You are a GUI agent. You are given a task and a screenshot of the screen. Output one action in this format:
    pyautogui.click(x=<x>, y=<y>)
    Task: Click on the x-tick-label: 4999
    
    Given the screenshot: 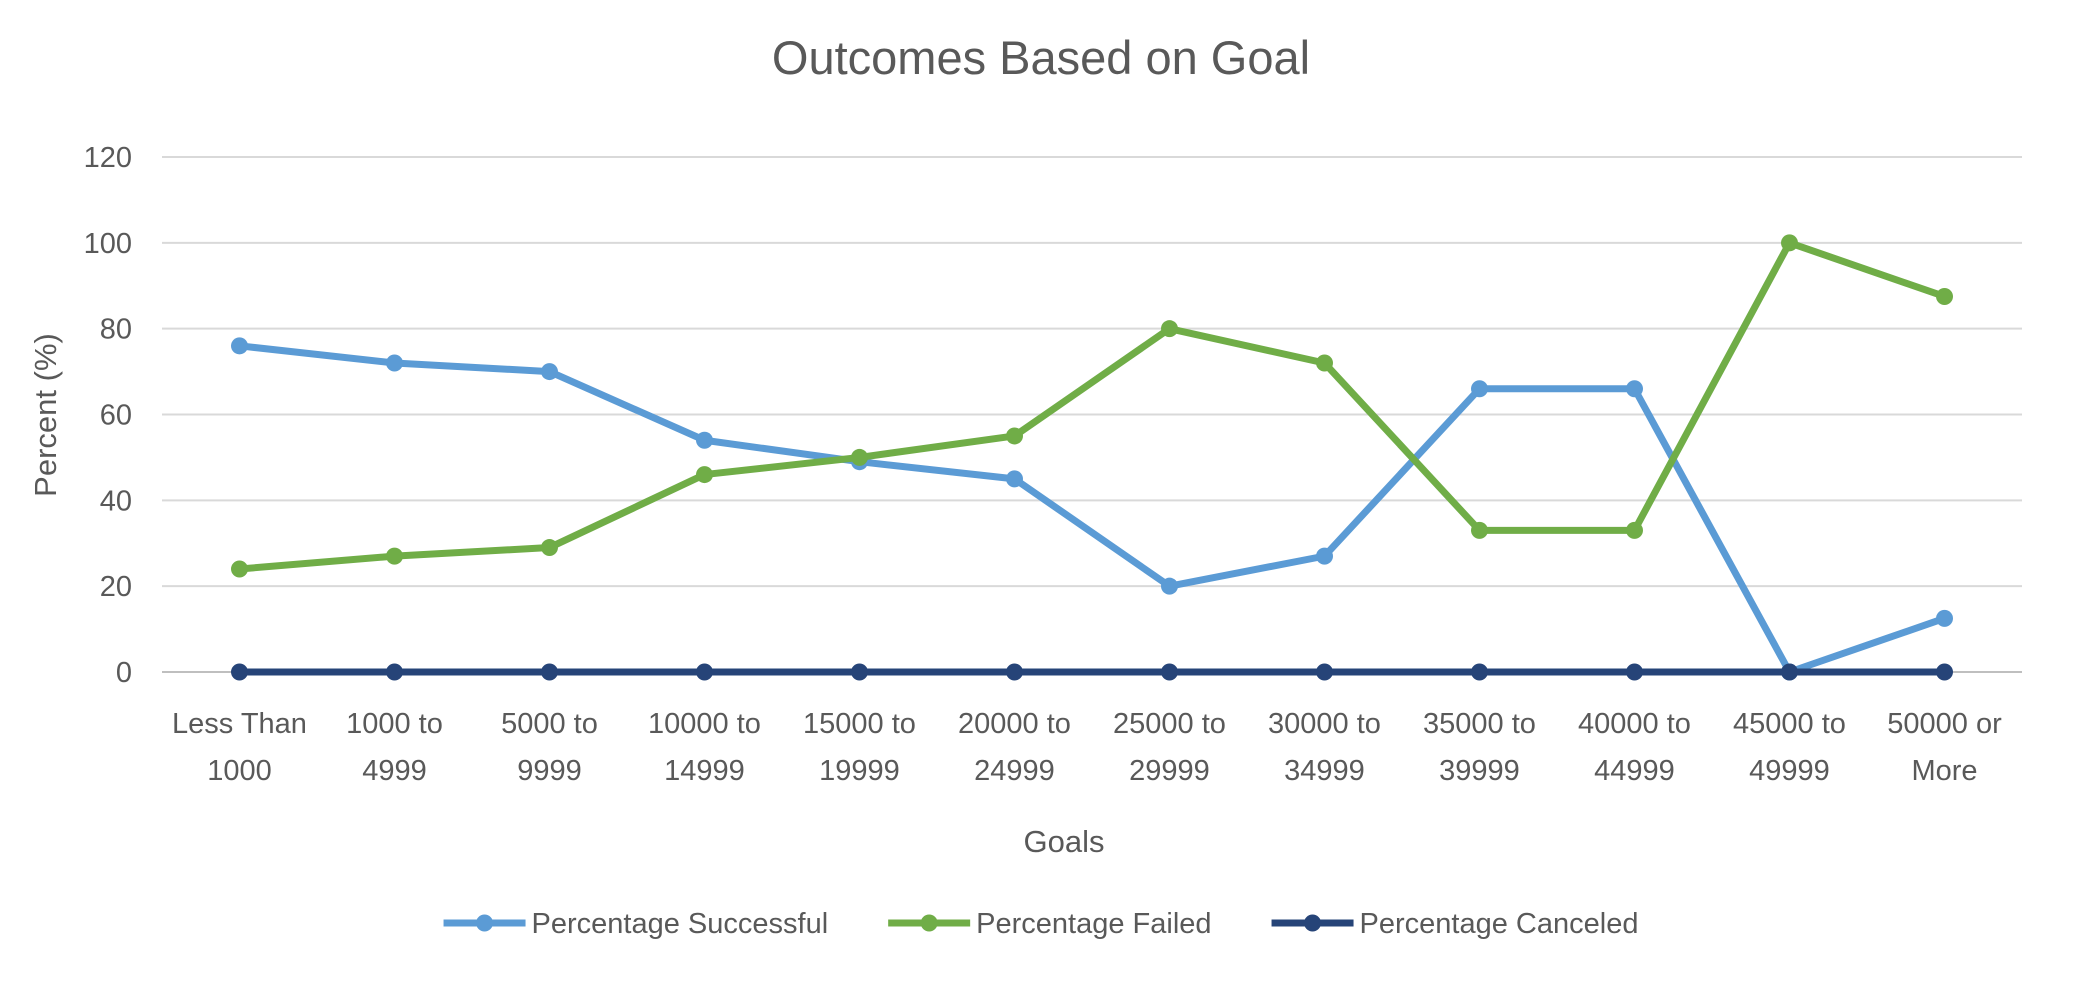 What is the action you would take?
    pyautogui.click(x=394, y=771)
    